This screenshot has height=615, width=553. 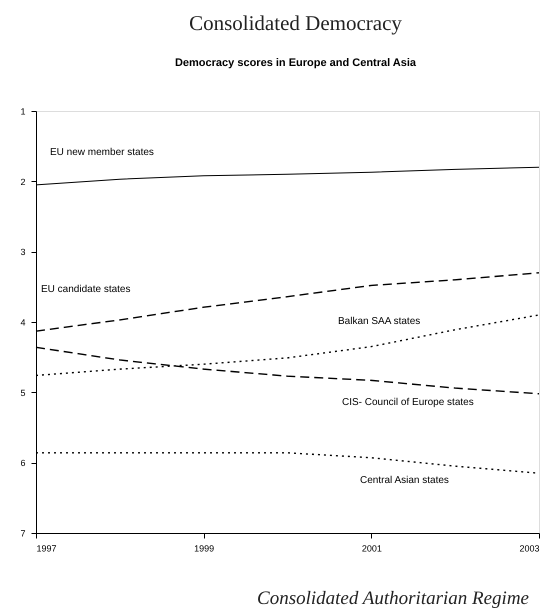 What do you see at coordinates (393, 598) in the screenshot?
I see `text: Consolidated Authoritarian Regime` at bounding box center [393, 598].